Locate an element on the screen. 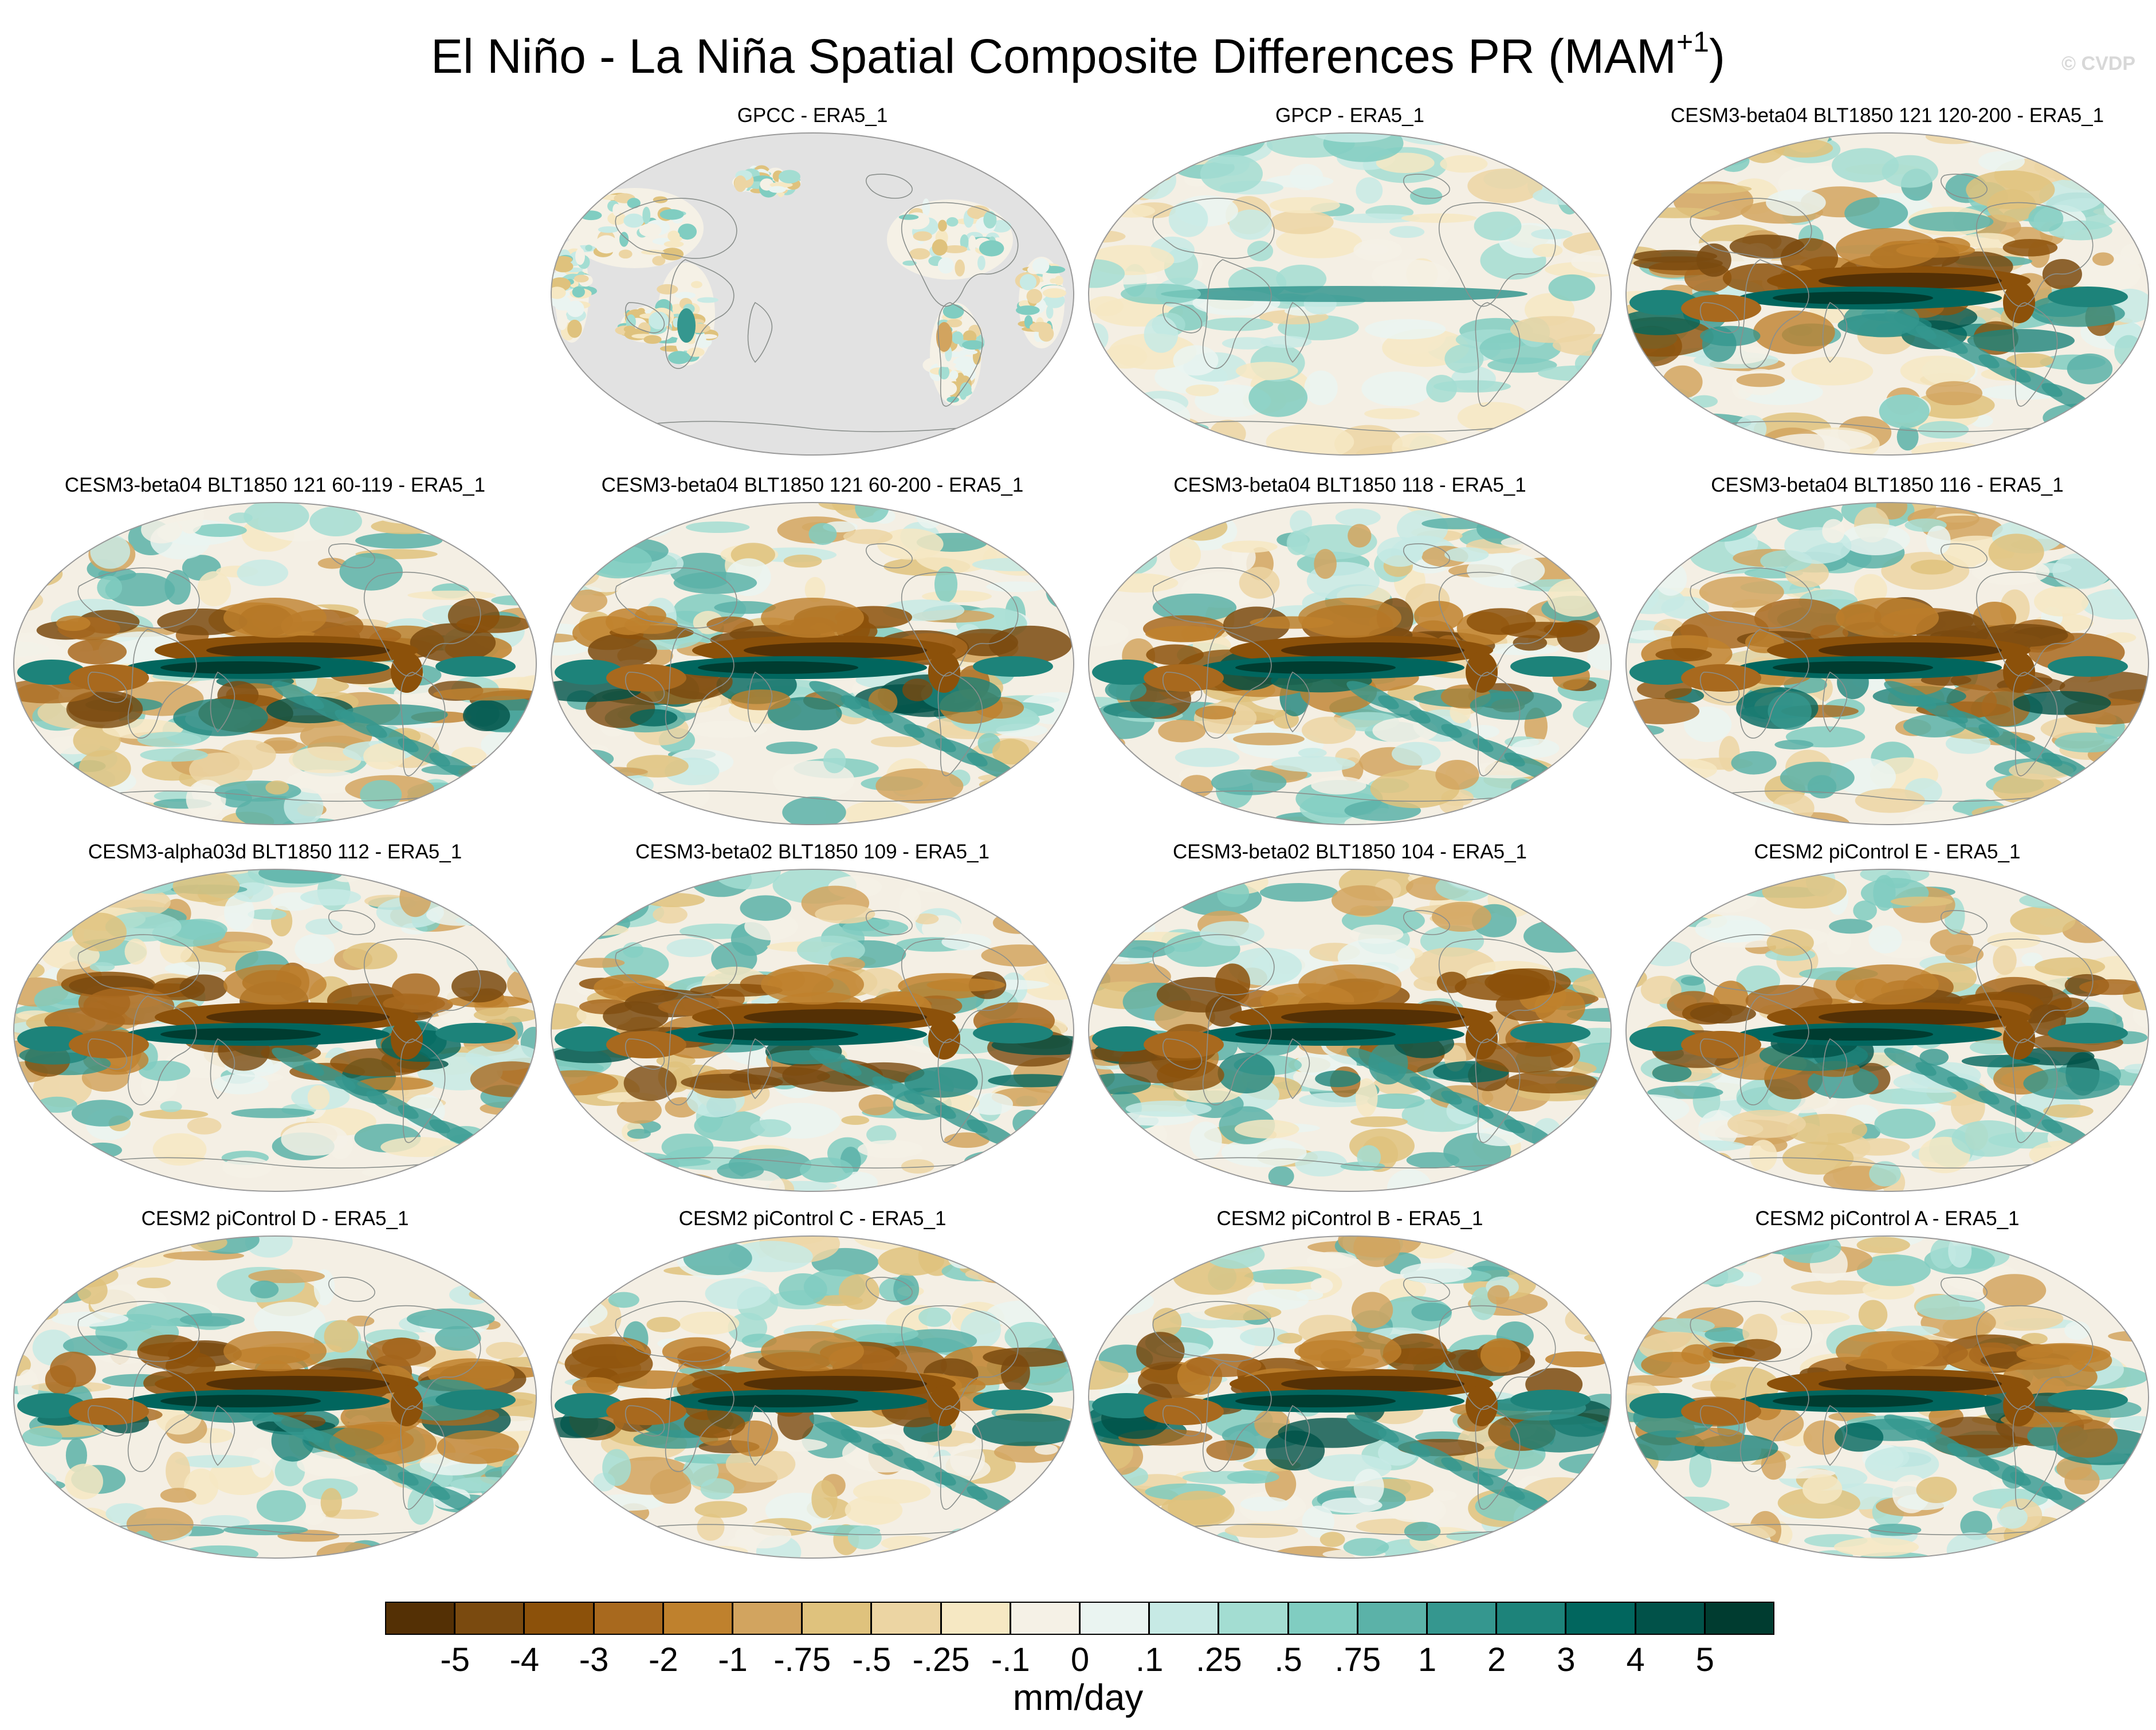 Image resolution: width=2156 pixels, height=1730 pixels. colorbar-tick-label: 2 is located at coordinates (1496, 1659).